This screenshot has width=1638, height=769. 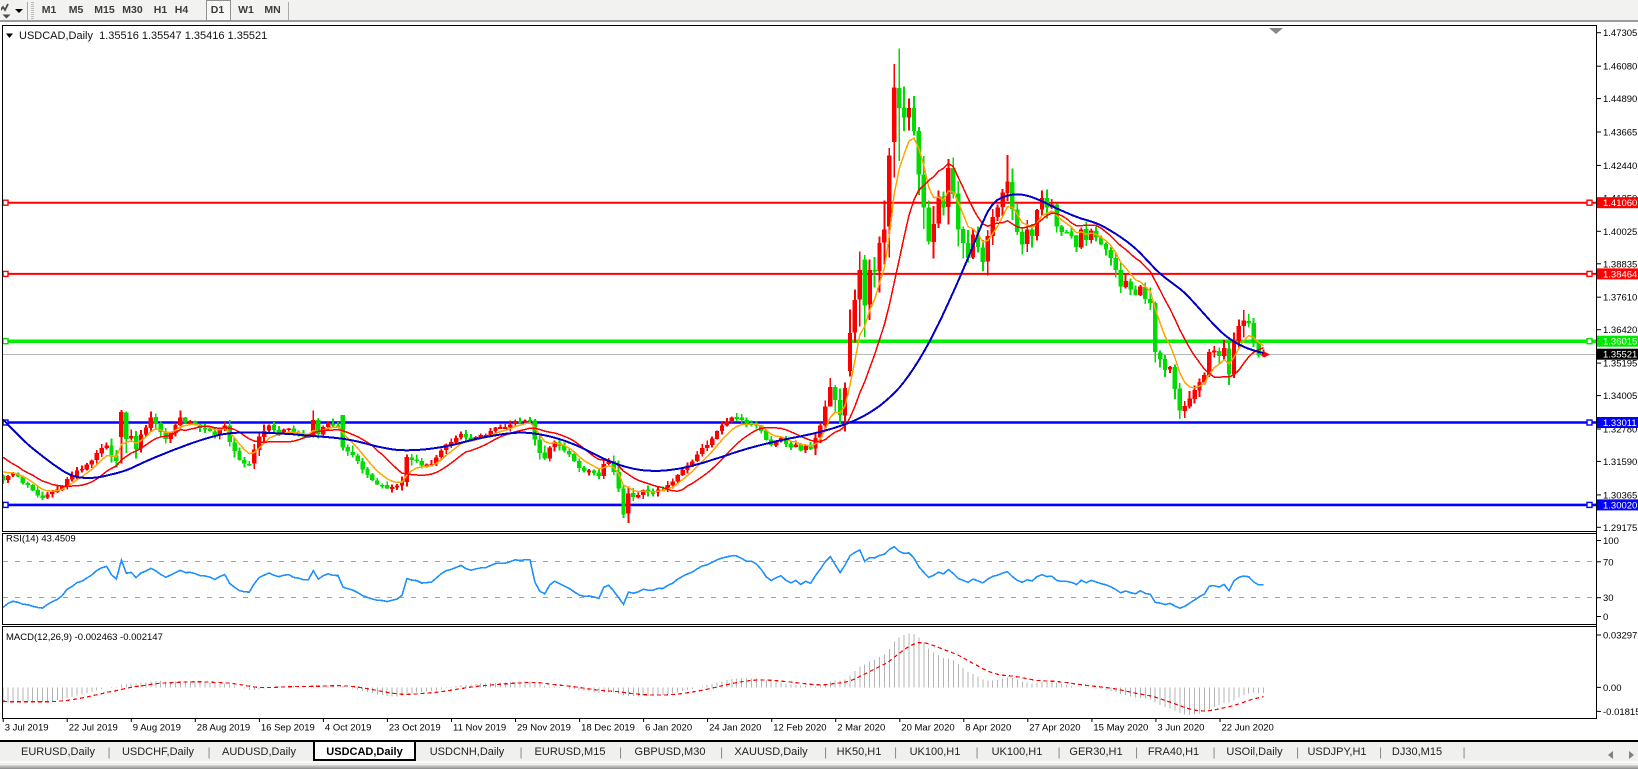 I want to click on svg-text: 1.36420, so click(x=1620, y=330).